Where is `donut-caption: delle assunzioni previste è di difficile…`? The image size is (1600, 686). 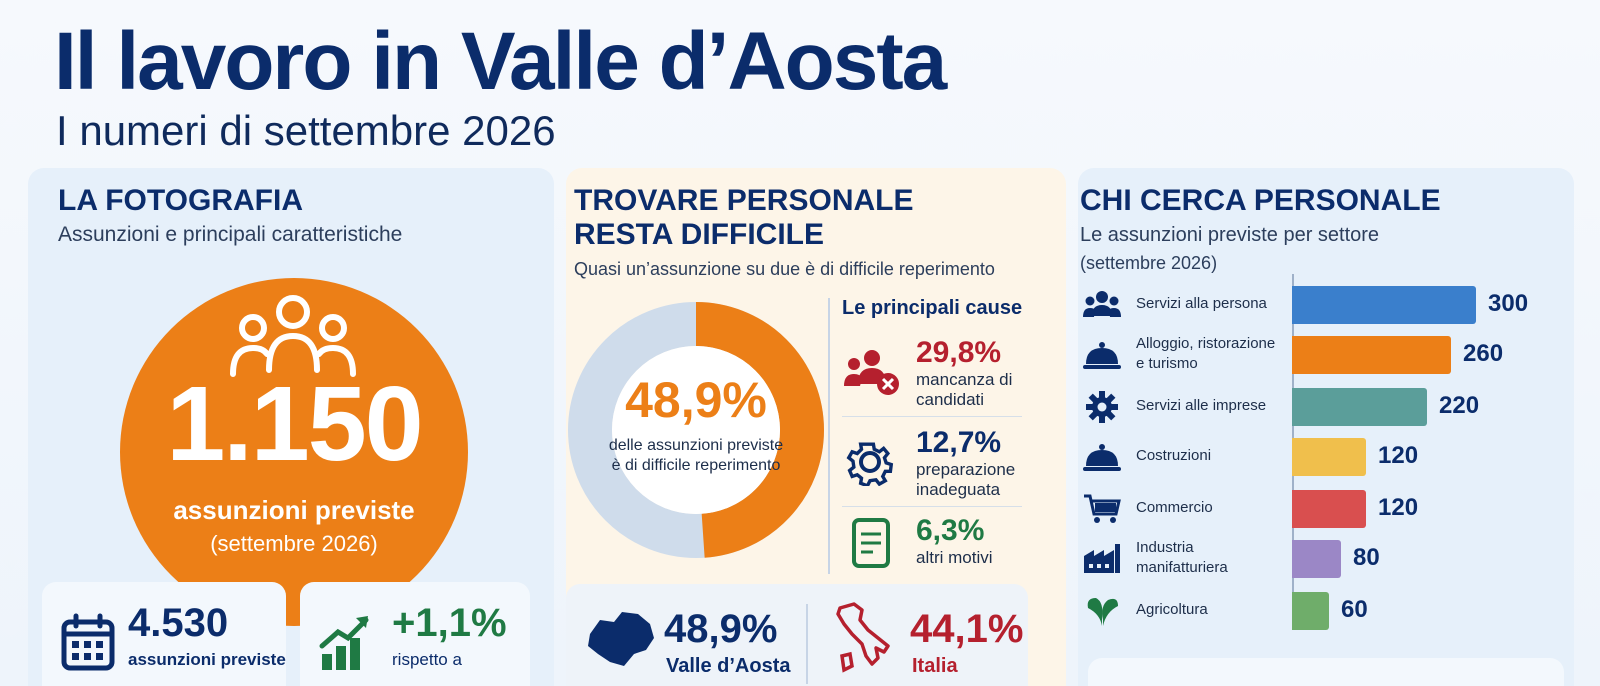
donut-caption: delle assunzioni previste è di difficile… is located at coordinates (696, 455).